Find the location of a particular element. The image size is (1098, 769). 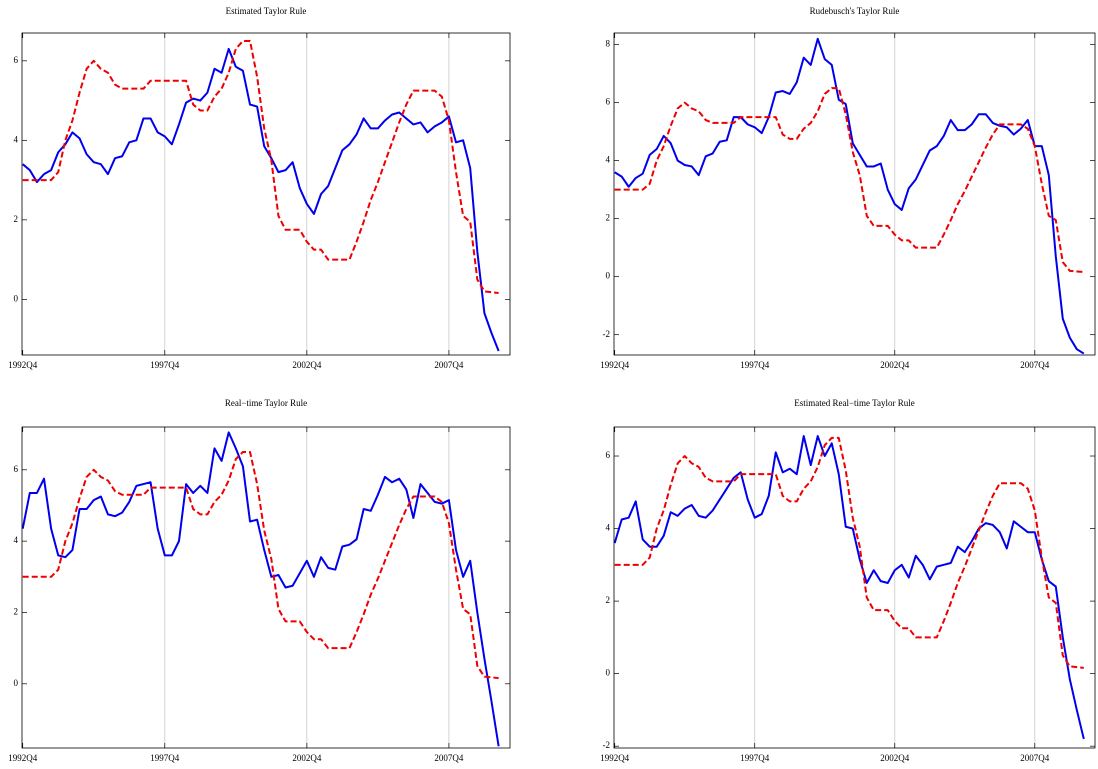

chart-title: Rudebusch's Taylor Rule is located at coordinates (855, 11).